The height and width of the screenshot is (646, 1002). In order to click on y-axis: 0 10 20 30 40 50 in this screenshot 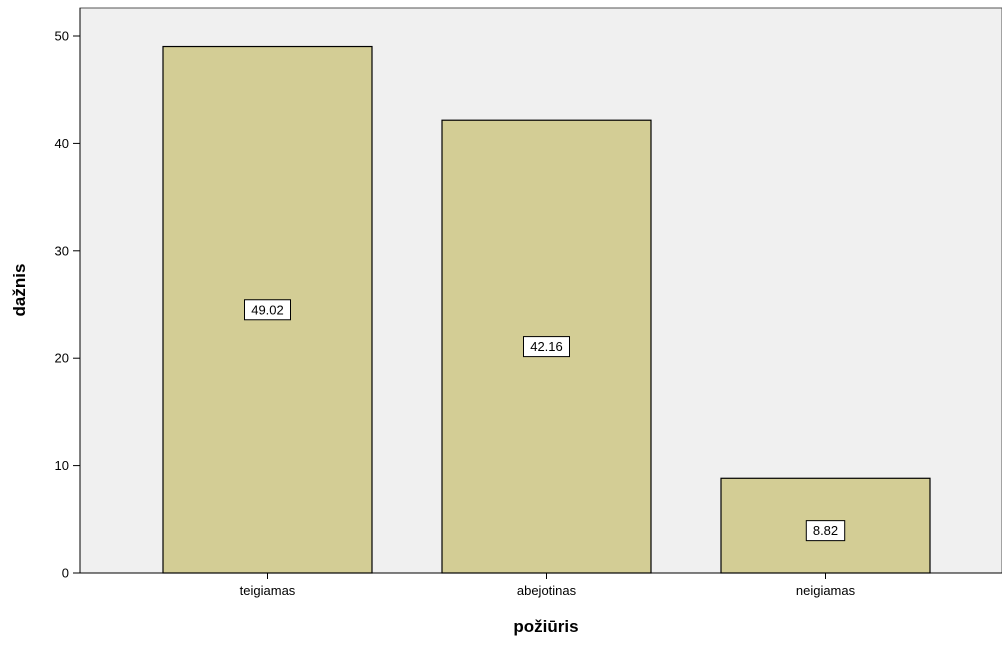, I will do `click(68, 294)`.